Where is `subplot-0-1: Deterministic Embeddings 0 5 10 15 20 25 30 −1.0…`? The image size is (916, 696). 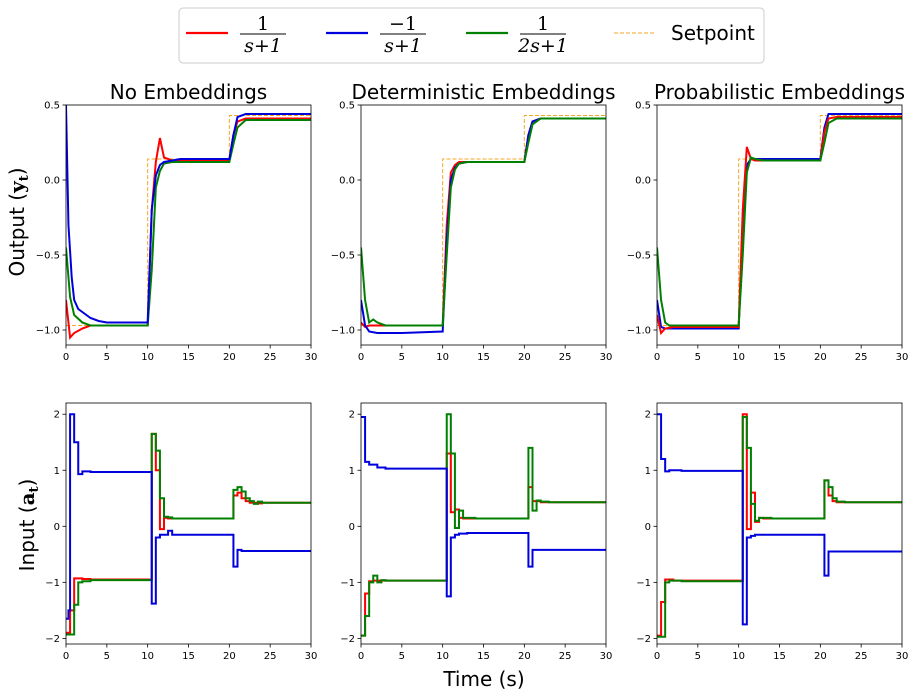
subplot-0-1: Deterministic Embeddings 0 5 10 15 20 25 30 −1.0… is located at coordinates (473, 221).